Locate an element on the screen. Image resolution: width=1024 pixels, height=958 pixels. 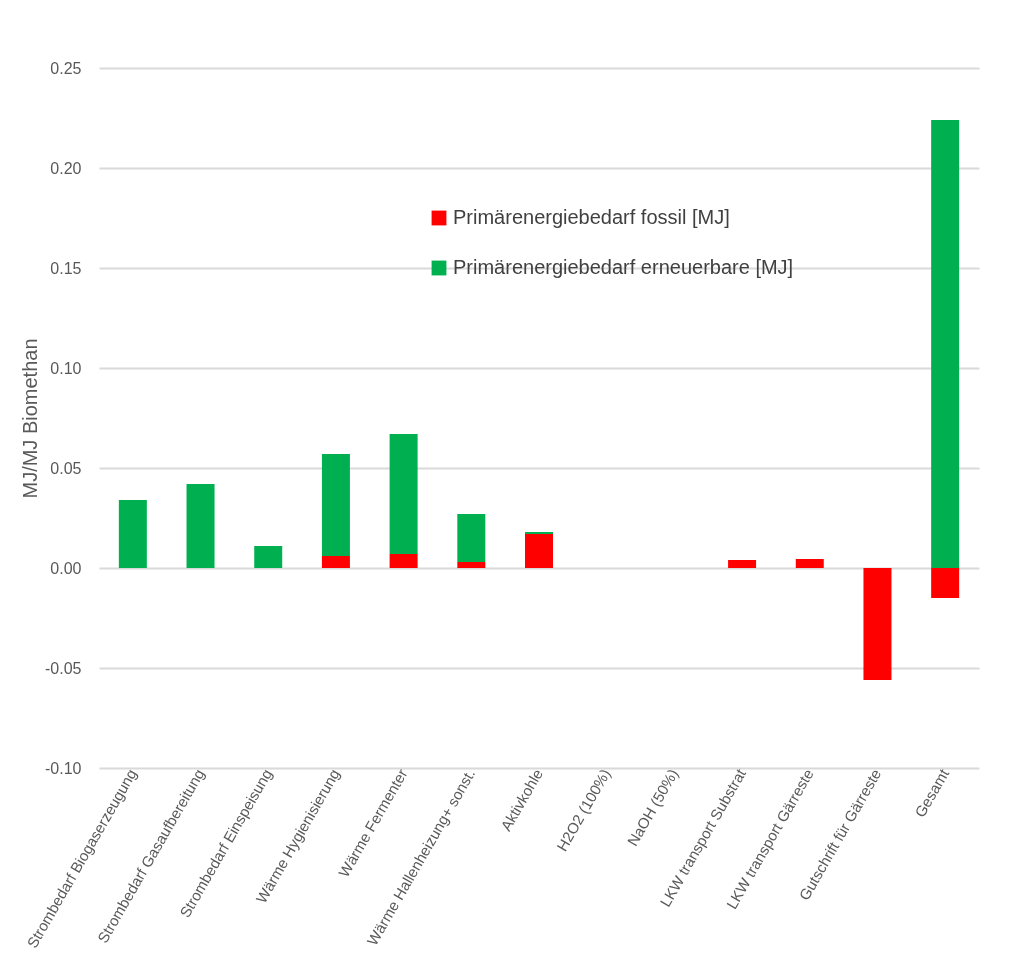
y-tick-label: 0.00 is located at coordinates (66, 568).